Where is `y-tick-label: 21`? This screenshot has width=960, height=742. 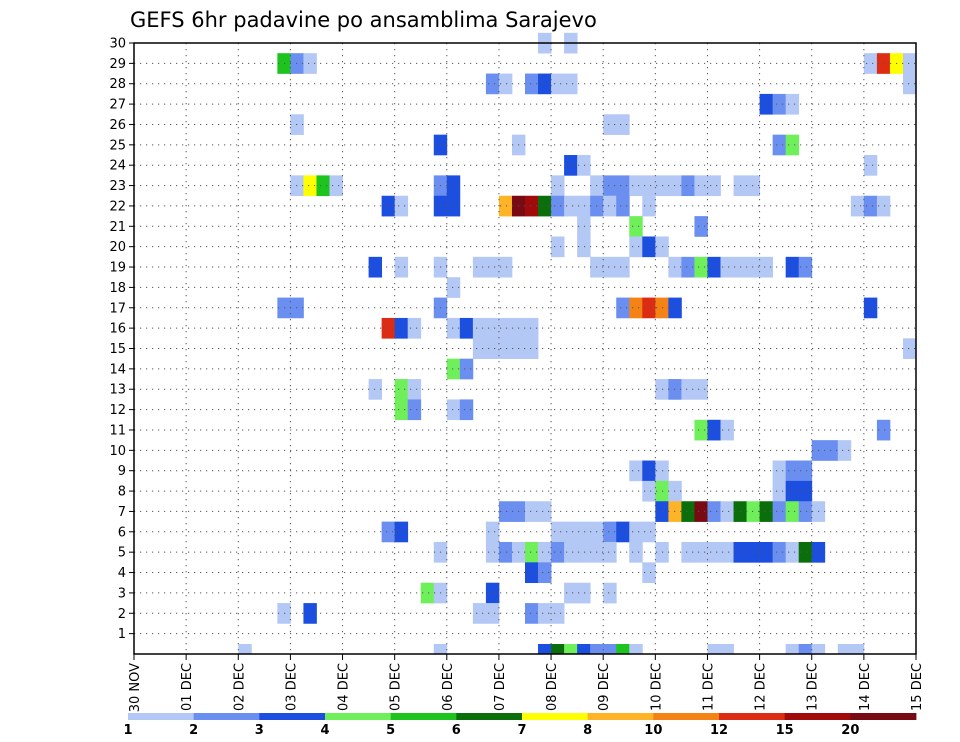
y-tick-label: 21 is located at coordinates (117, 227).